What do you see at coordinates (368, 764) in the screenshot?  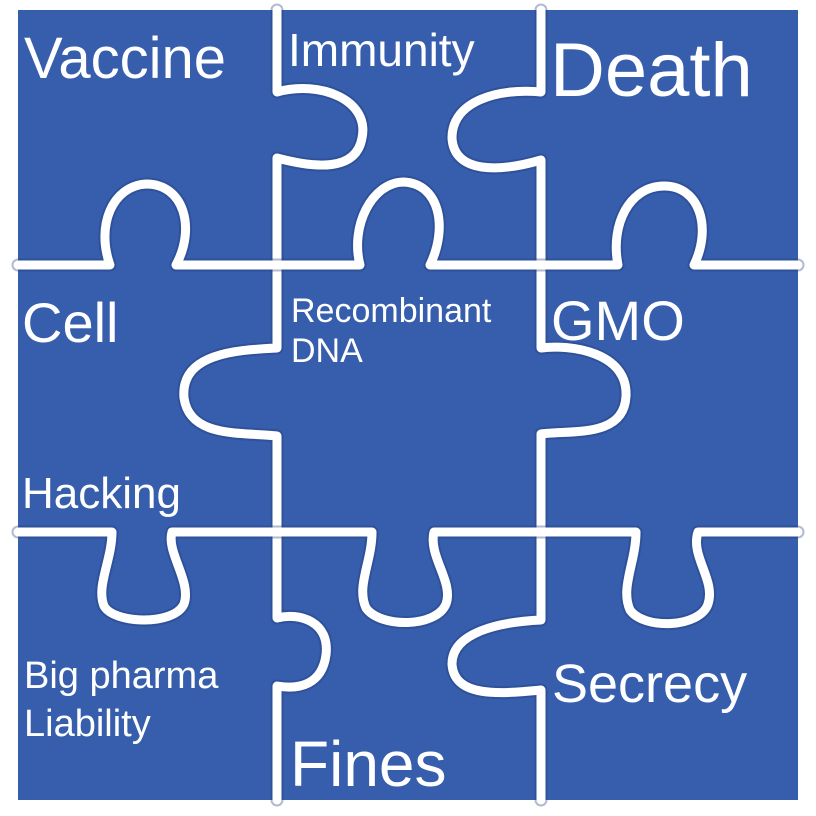 I see `label-fines: Fines` at bounding box center [368, 764].